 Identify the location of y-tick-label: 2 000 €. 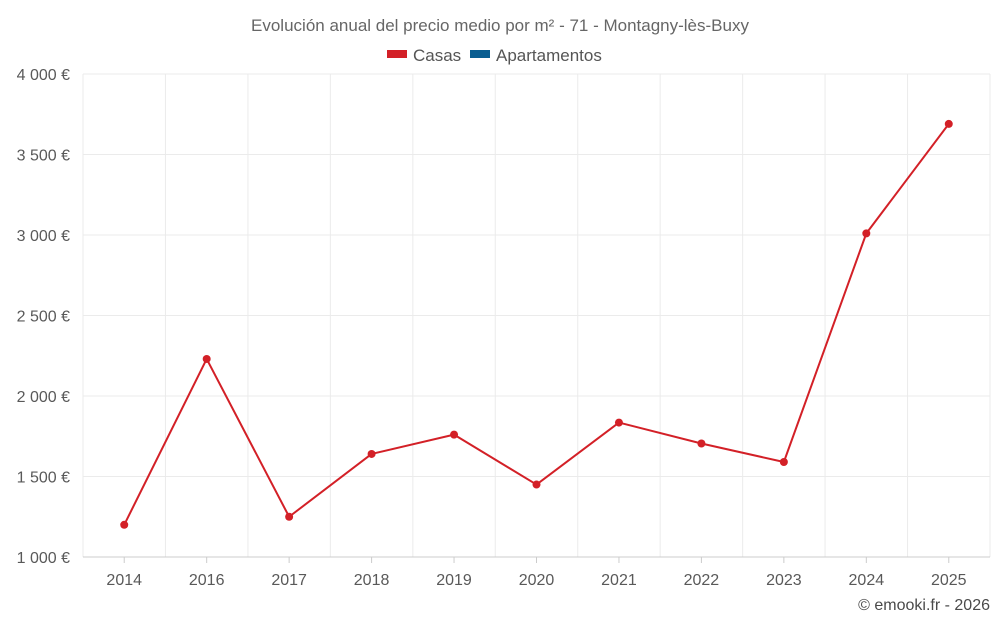
(43, 397).